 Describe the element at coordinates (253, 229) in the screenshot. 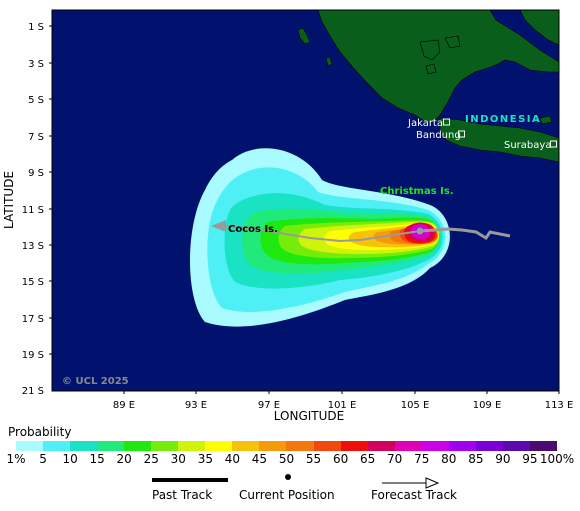

I see `cocos-islands-label: Cocos Is.` at that location.